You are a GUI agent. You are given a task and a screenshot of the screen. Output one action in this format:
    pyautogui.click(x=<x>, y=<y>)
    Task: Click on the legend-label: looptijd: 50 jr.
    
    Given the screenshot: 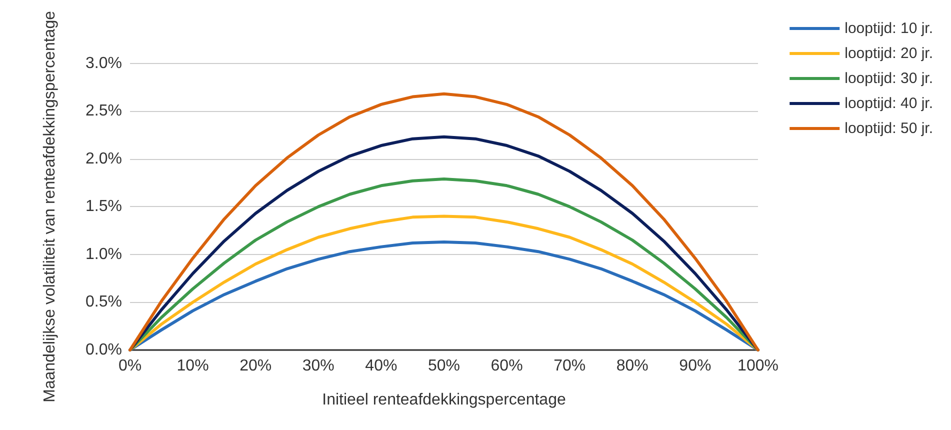 What is the action you would take?
    pyautogui.click(x=888, y=128)
    